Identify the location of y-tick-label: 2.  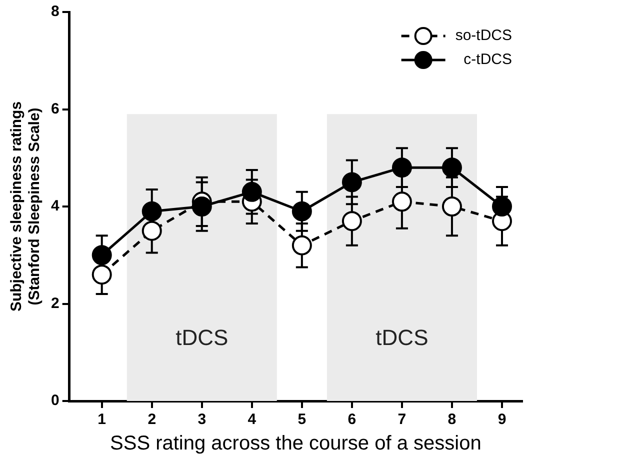
(55, 303).